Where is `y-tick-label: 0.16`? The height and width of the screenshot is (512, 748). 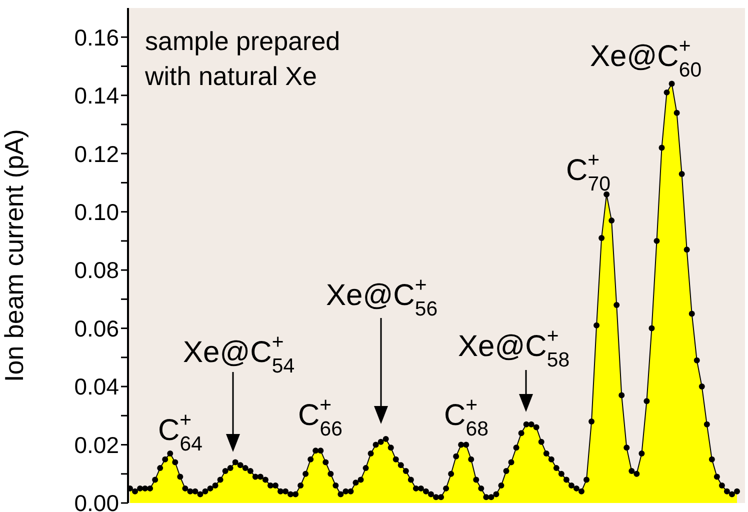
y-tick-label: 0.16 is located at coordinates (96, 37).